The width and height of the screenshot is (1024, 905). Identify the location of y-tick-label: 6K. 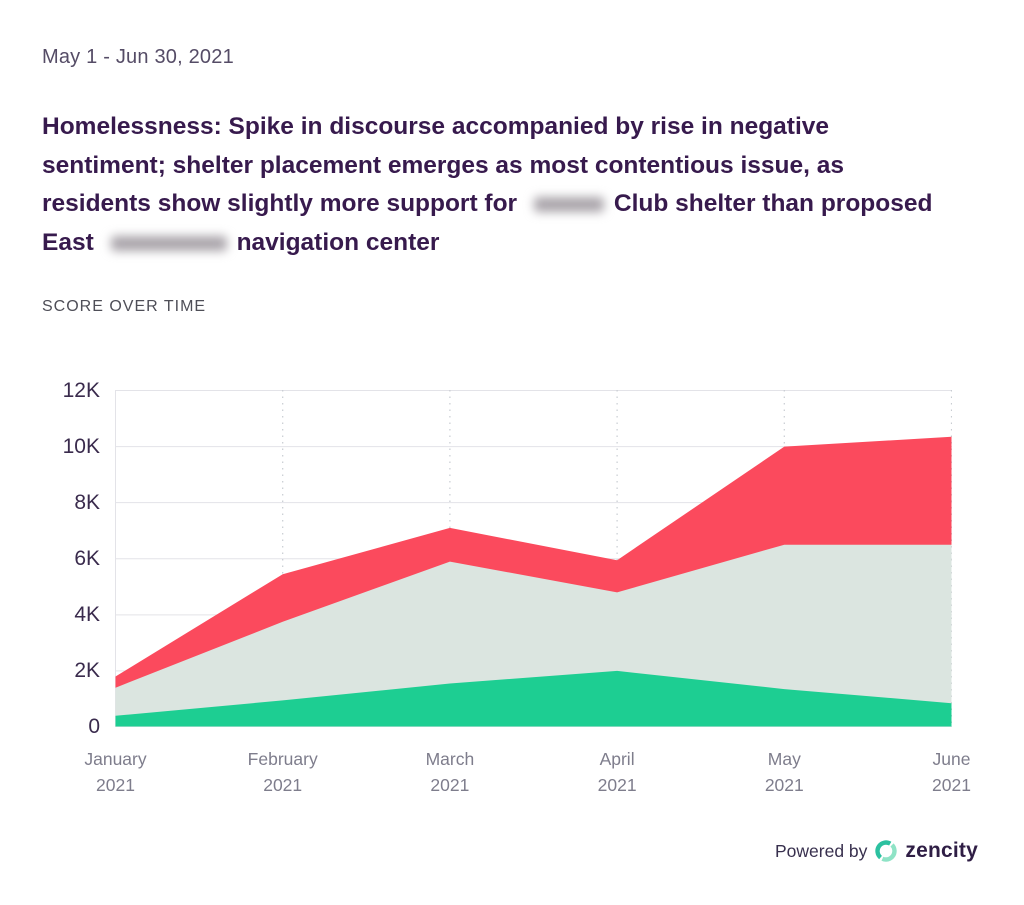
(87, 558).